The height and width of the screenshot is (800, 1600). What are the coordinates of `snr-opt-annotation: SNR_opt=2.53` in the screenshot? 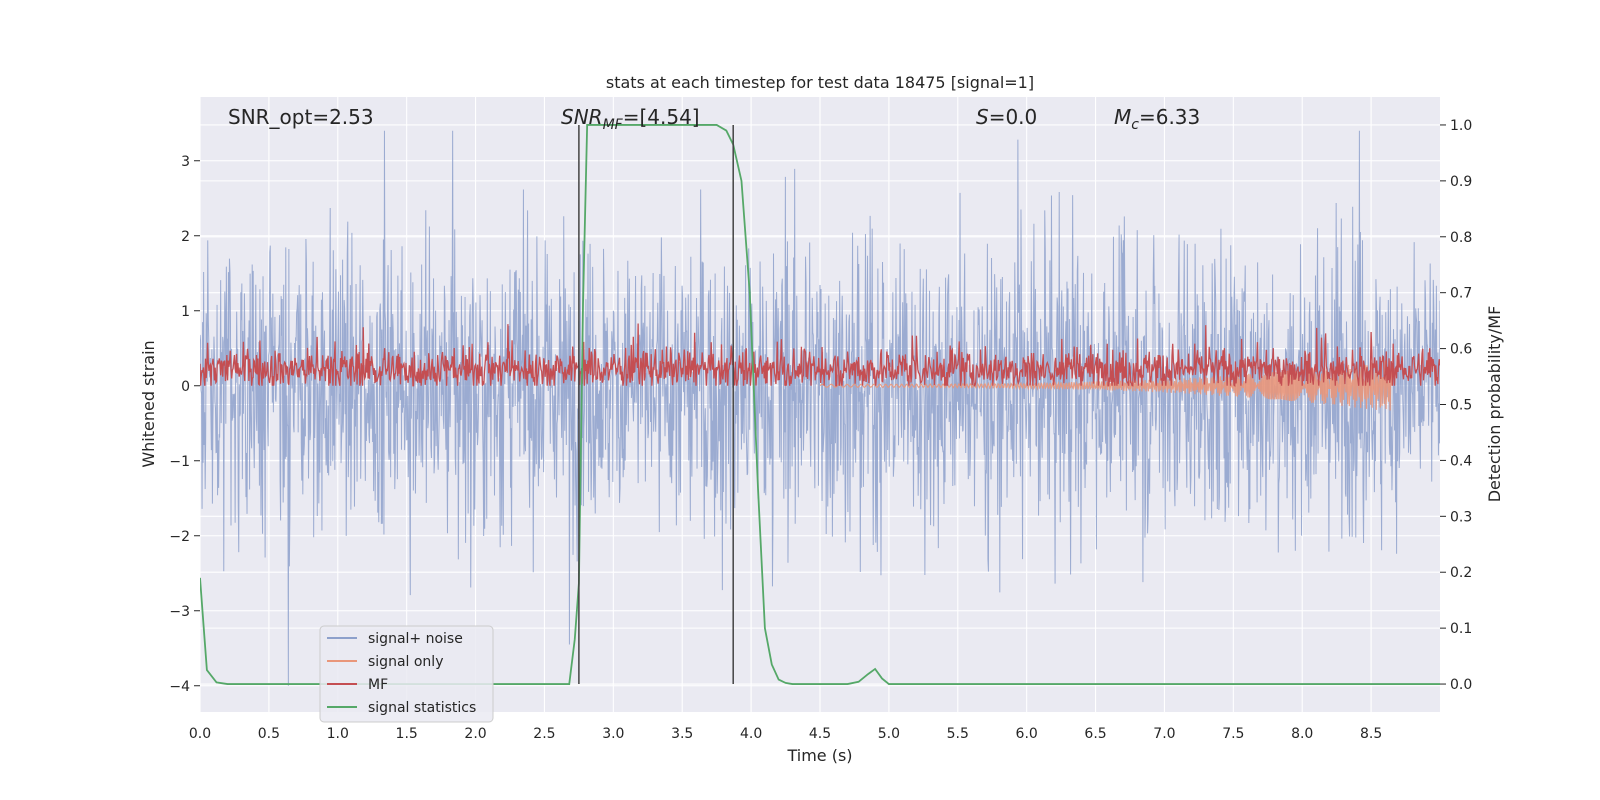 It's located at (301, 117).